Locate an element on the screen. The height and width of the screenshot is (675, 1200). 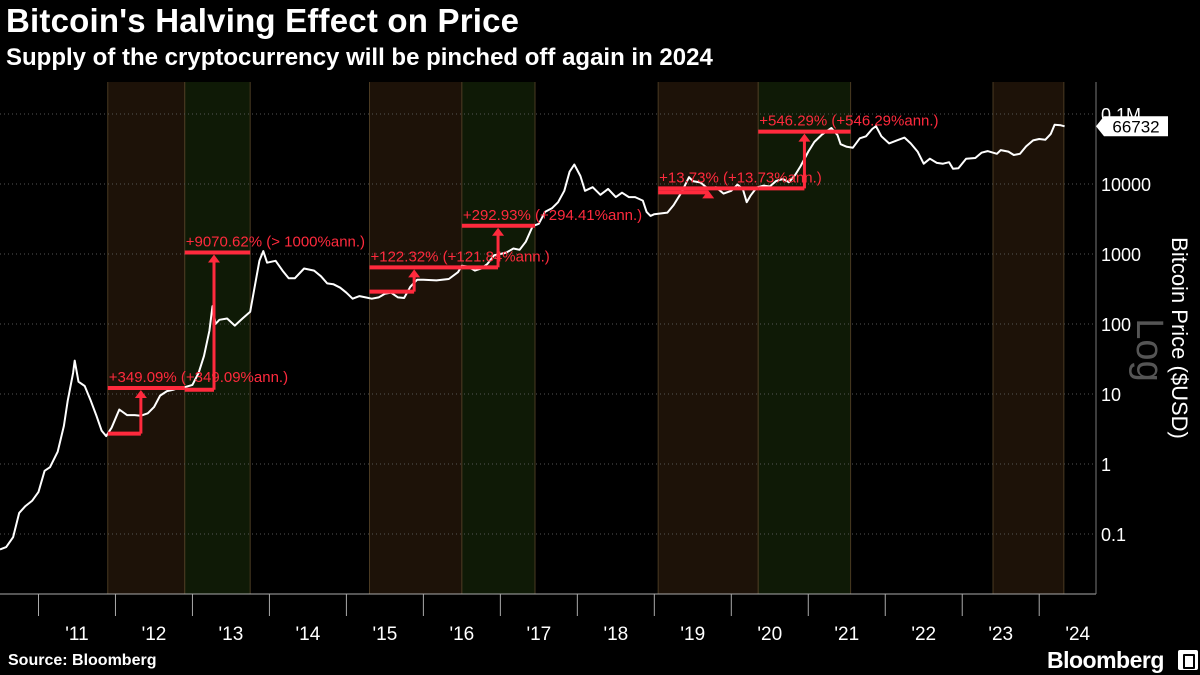
x-tick-label: '12 is located at coordinates (154, 634).